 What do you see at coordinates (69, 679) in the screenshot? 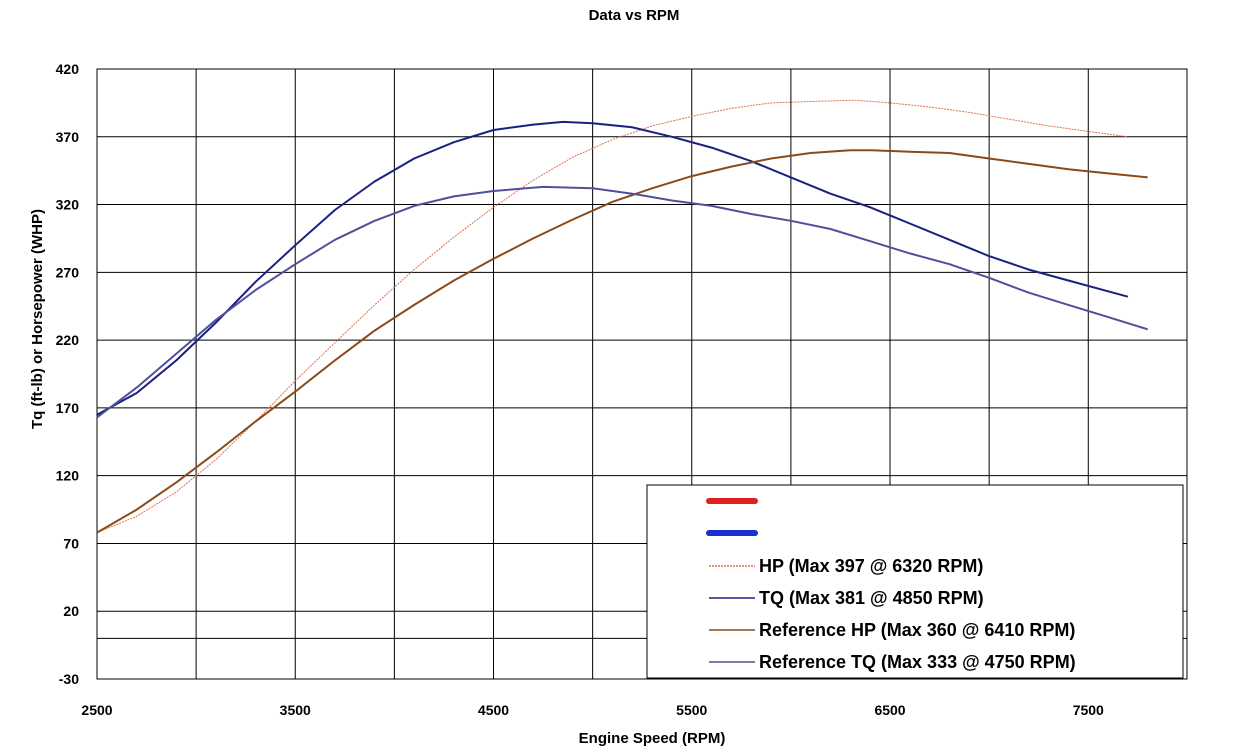
I see `y-tick-label: -30` at bounding box center [69, 679].